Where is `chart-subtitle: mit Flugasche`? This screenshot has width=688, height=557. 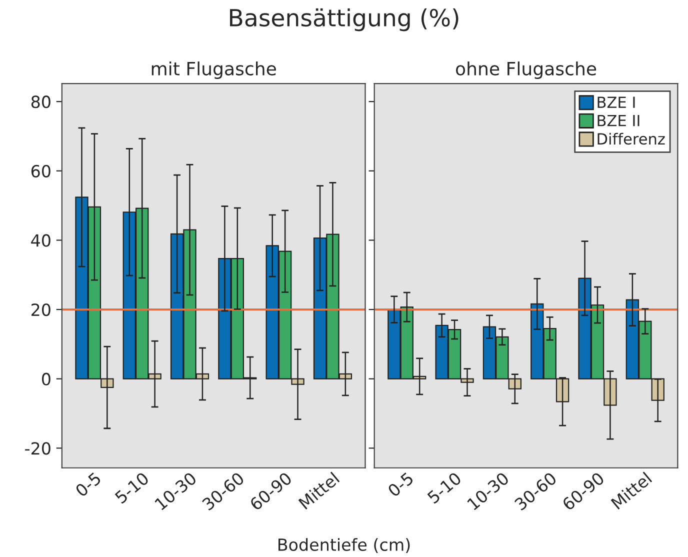
chart-subtitle: mit Flugasche is located at coordinates (214, 70).